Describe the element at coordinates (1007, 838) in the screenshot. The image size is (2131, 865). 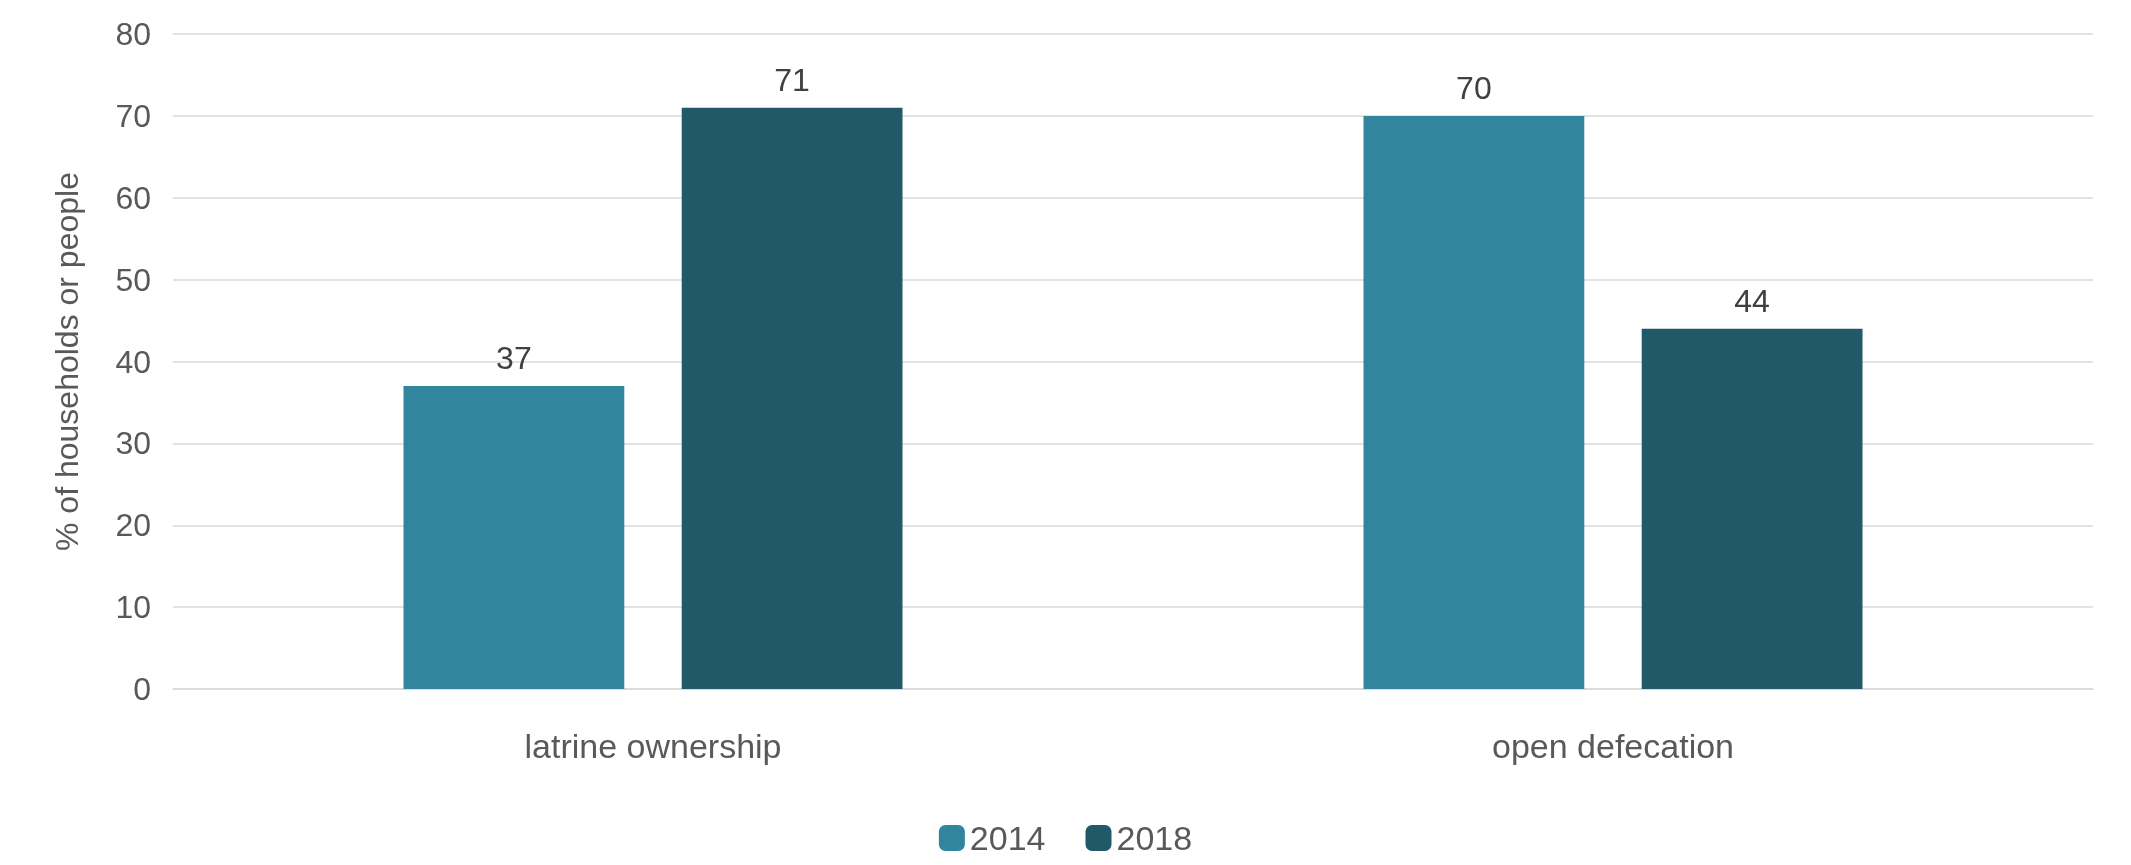
I see `legend-label: 2014` at that location.